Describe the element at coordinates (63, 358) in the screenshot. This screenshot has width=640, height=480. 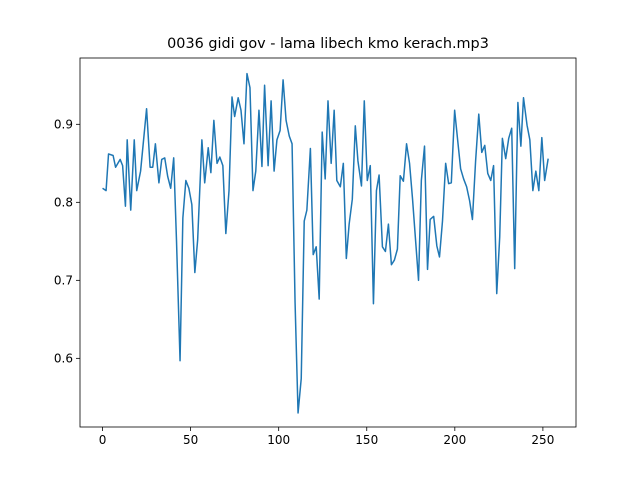
I see `y-tick-label: 0.6` at that location.